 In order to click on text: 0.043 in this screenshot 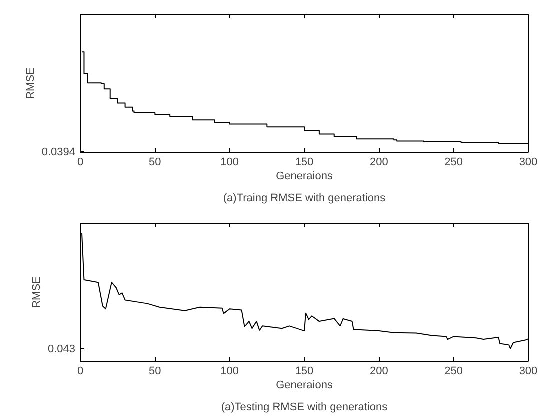, I will do `click(62, 350)`.